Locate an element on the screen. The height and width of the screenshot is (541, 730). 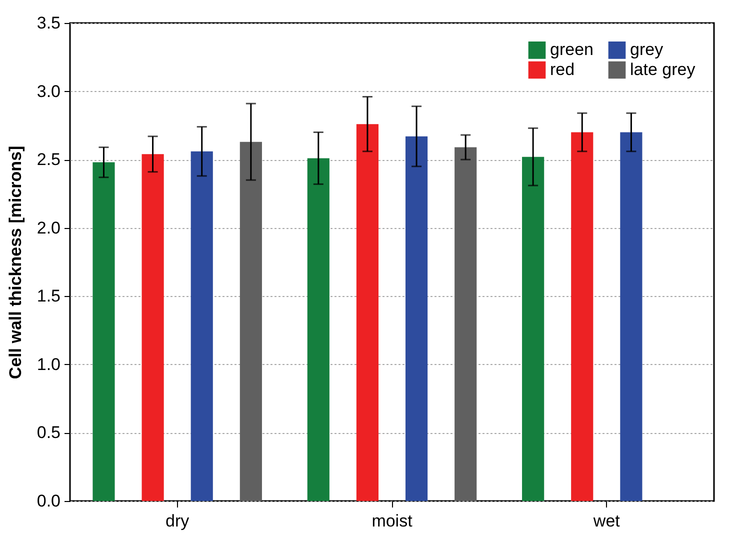
legend-label: green is located at coordinates (572, 50).